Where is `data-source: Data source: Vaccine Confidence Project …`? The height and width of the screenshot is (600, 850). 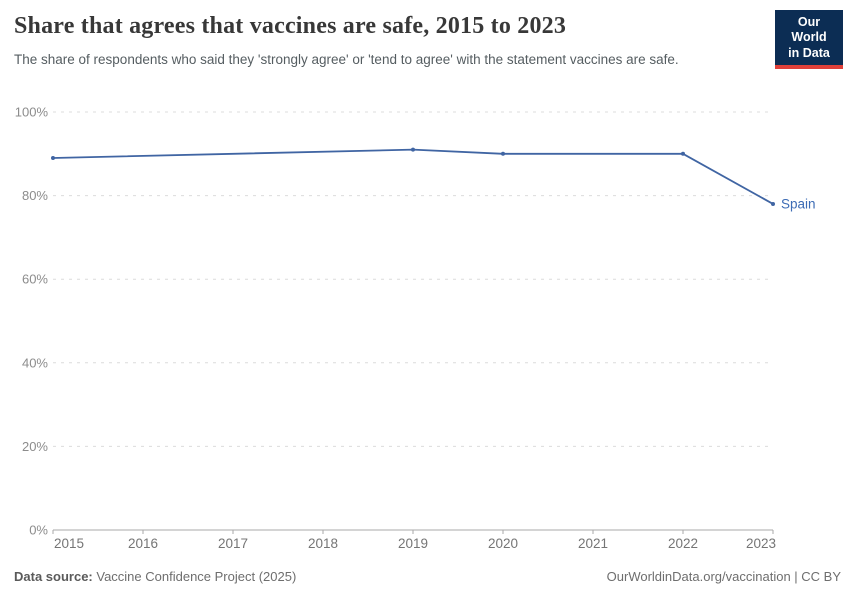 data-source: Data source: Vaccine Confidence Project … is located at coordinates (155, 576).